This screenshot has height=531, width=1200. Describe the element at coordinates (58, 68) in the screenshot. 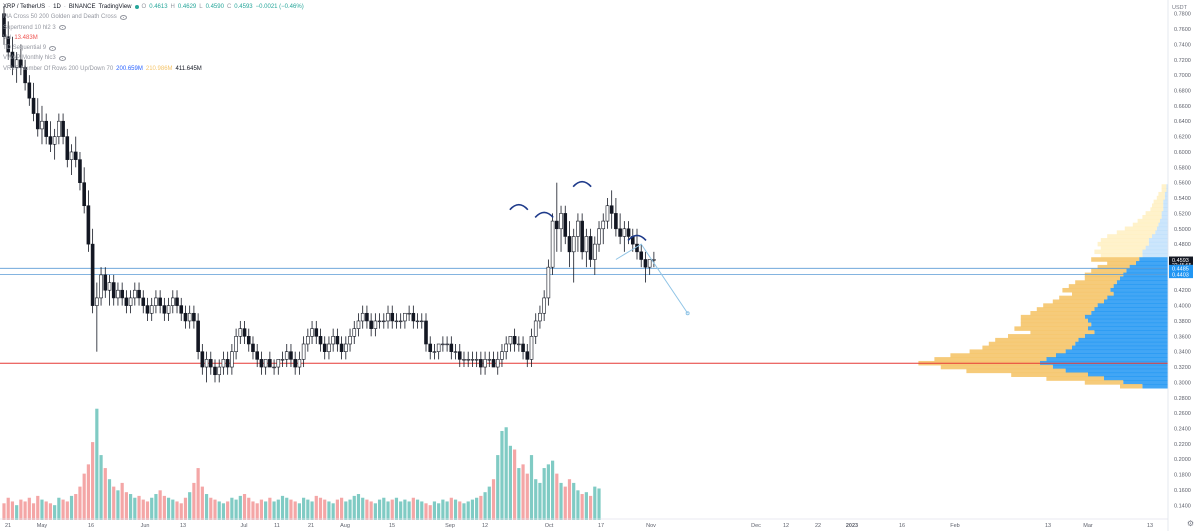

I see `indicator-label: VRVP Number Of Rows 200 Up/Down 70` at that location.